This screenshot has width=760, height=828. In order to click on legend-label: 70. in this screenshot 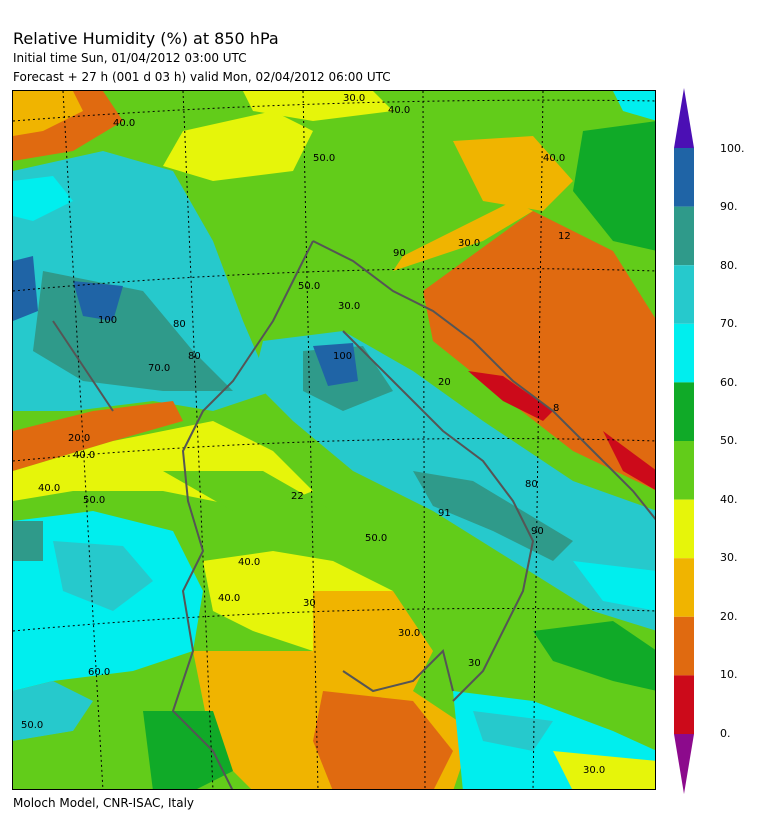, I will do `click(729, 323)`.